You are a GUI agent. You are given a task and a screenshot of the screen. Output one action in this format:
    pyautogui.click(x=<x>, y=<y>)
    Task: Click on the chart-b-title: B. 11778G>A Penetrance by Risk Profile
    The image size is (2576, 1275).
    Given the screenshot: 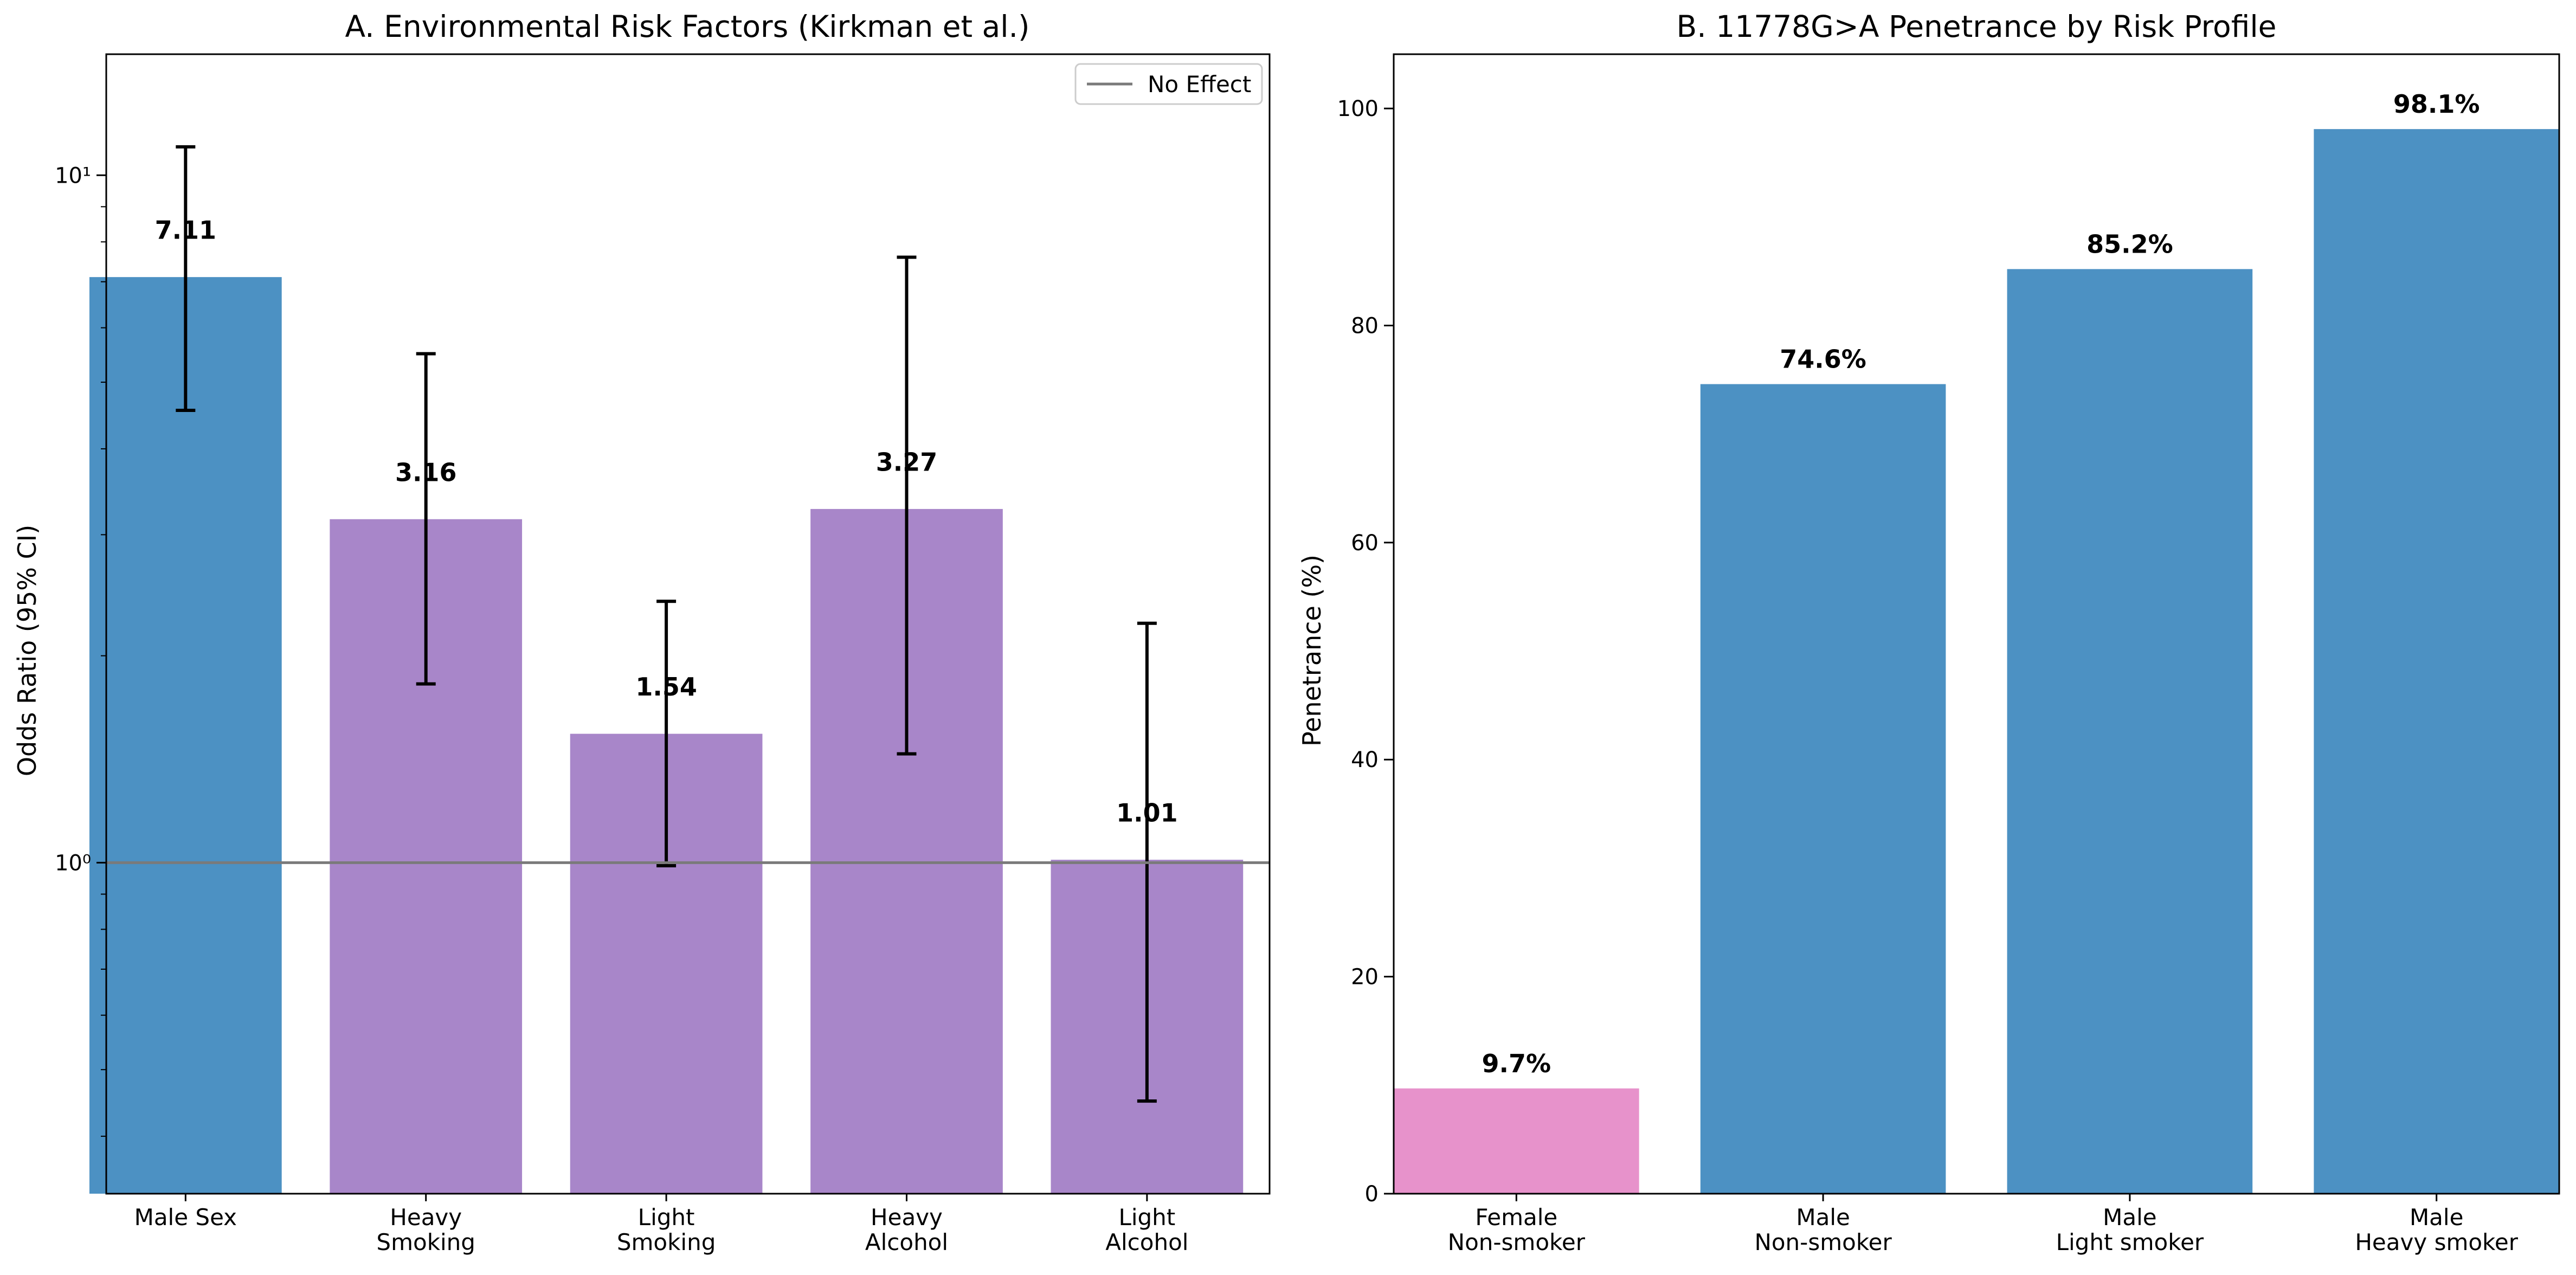 What is the action you would take?
    pyautogui.click(x=1977, y=26)
    